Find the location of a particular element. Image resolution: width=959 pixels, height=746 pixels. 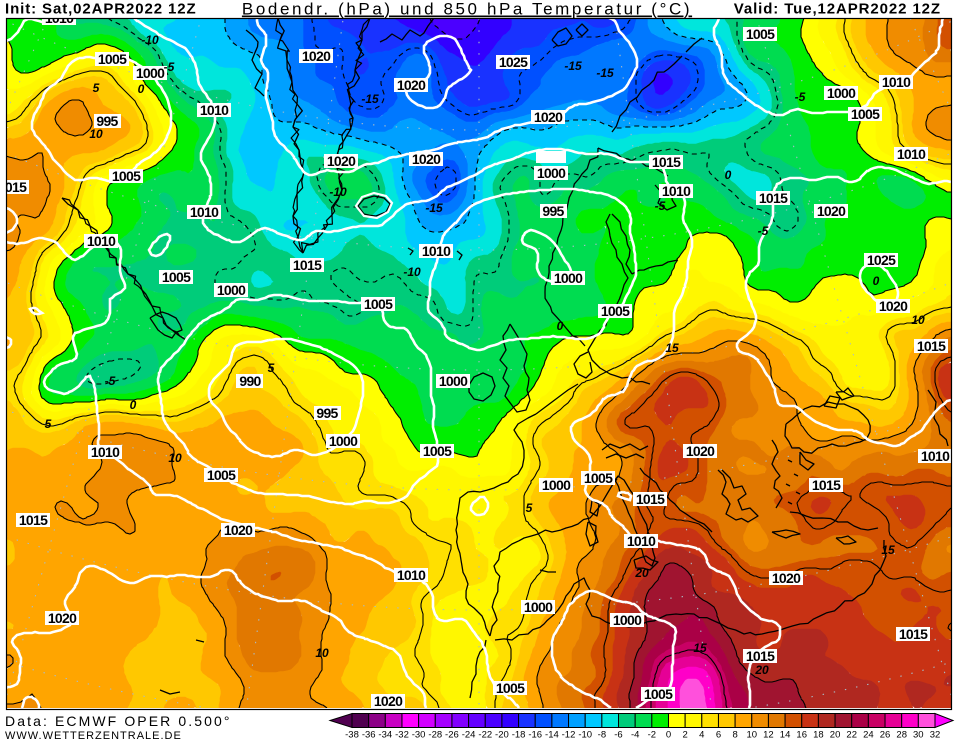

svg-text: 15 is located at coordinates (888, 550).